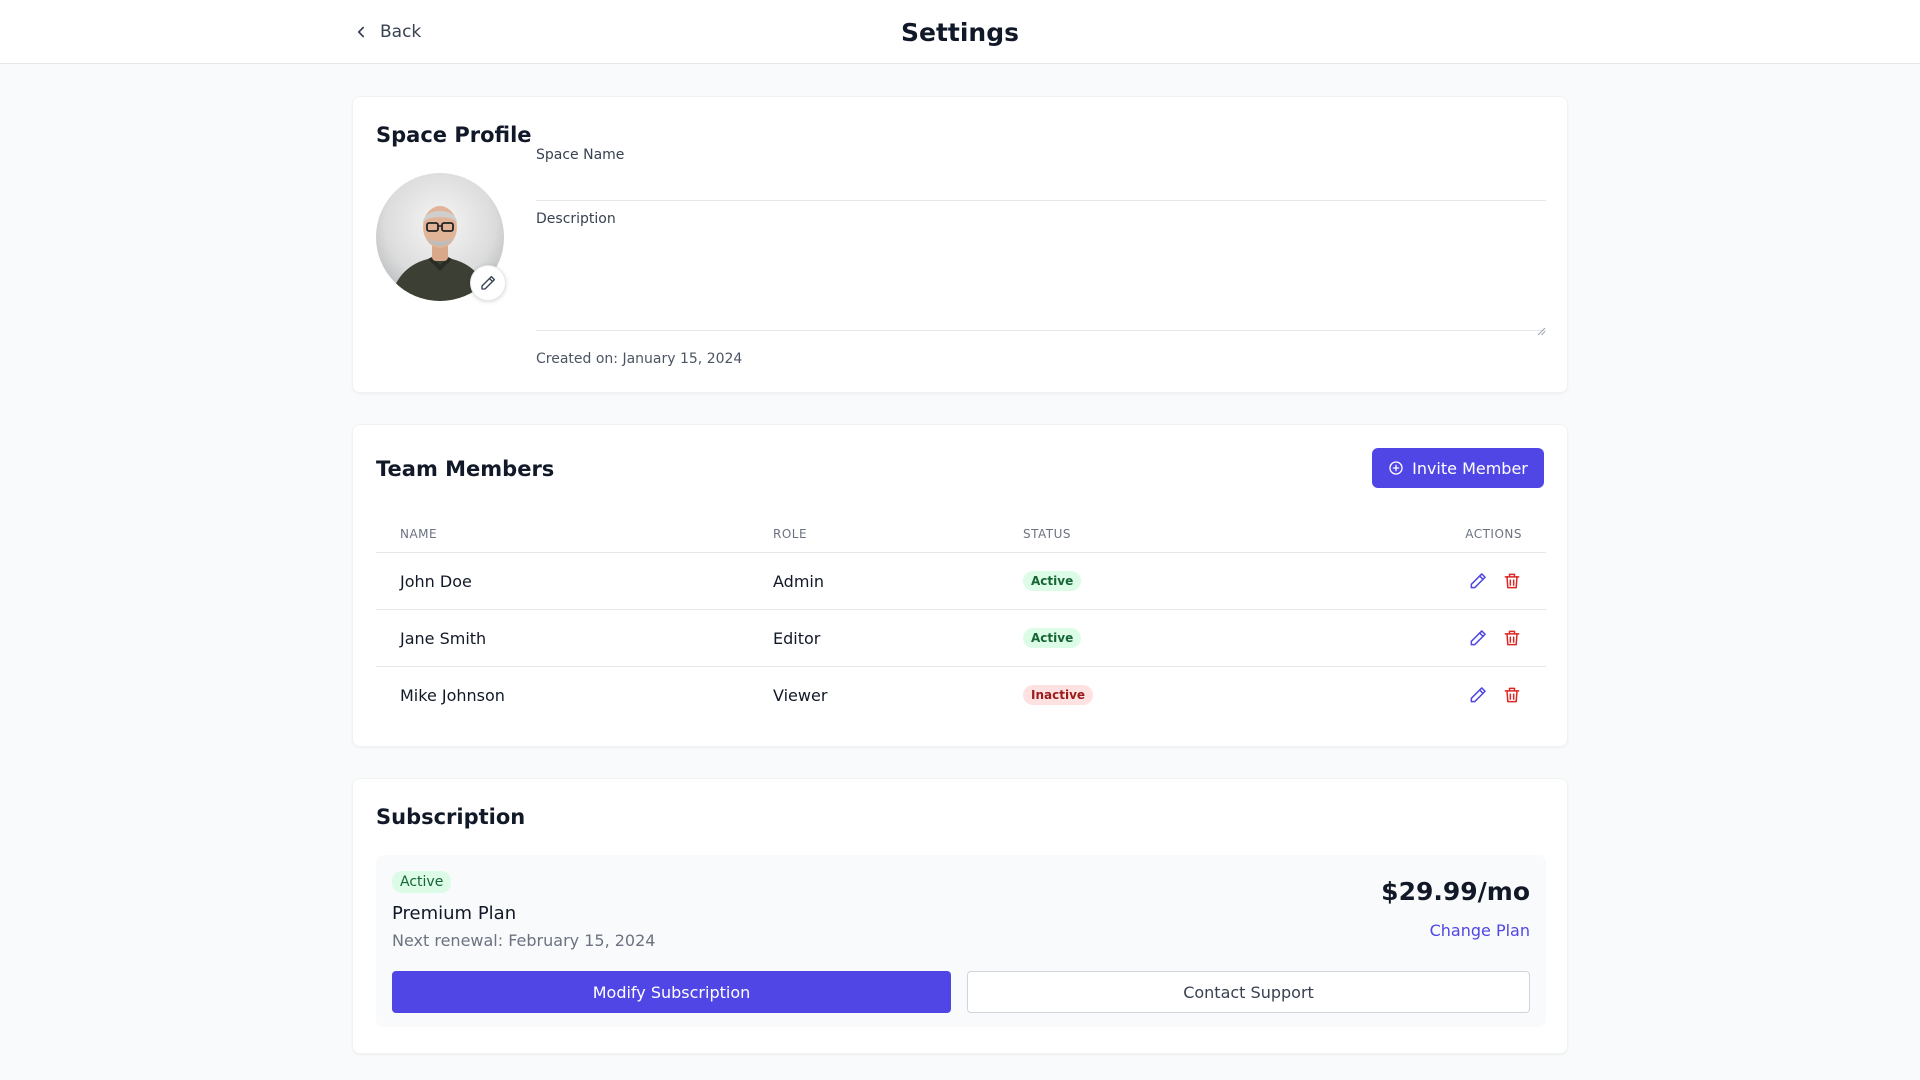 This screenshot has width=1920, height=1080. I want to click on space-name-input, so click(1041, 186).